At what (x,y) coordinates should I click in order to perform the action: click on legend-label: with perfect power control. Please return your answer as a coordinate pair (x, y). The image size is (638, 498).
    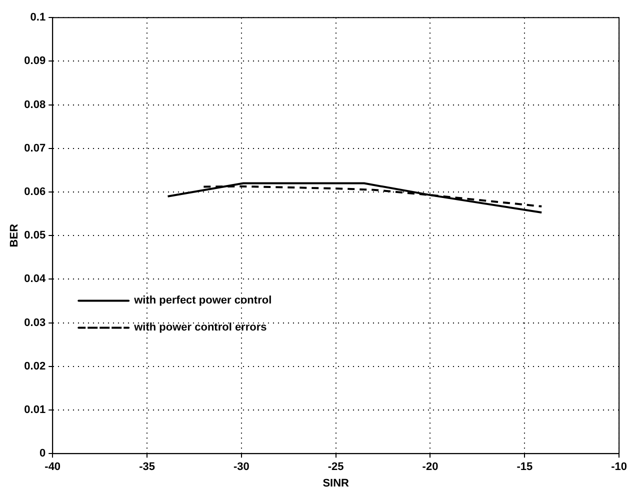
    Looking at the image, I should click on (202, 300).